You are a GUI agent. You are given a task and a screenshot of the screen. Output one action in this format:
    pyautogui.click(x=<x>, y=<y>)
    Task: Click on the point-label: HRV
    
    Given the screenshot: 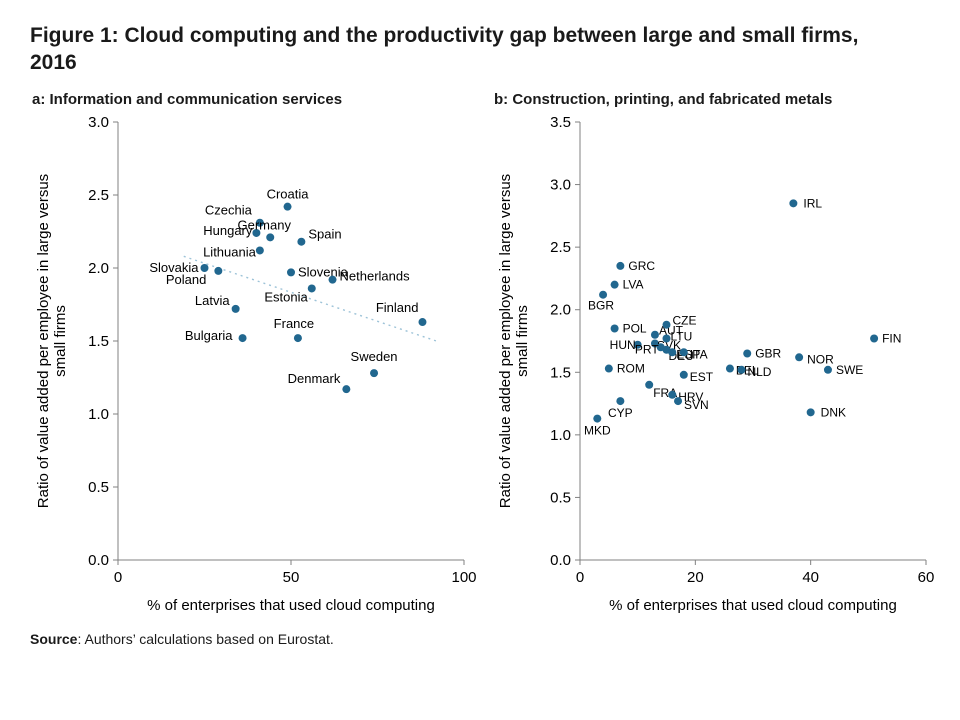 What is the action you would take?
    pyautogui.click(x=690, y=396)
    